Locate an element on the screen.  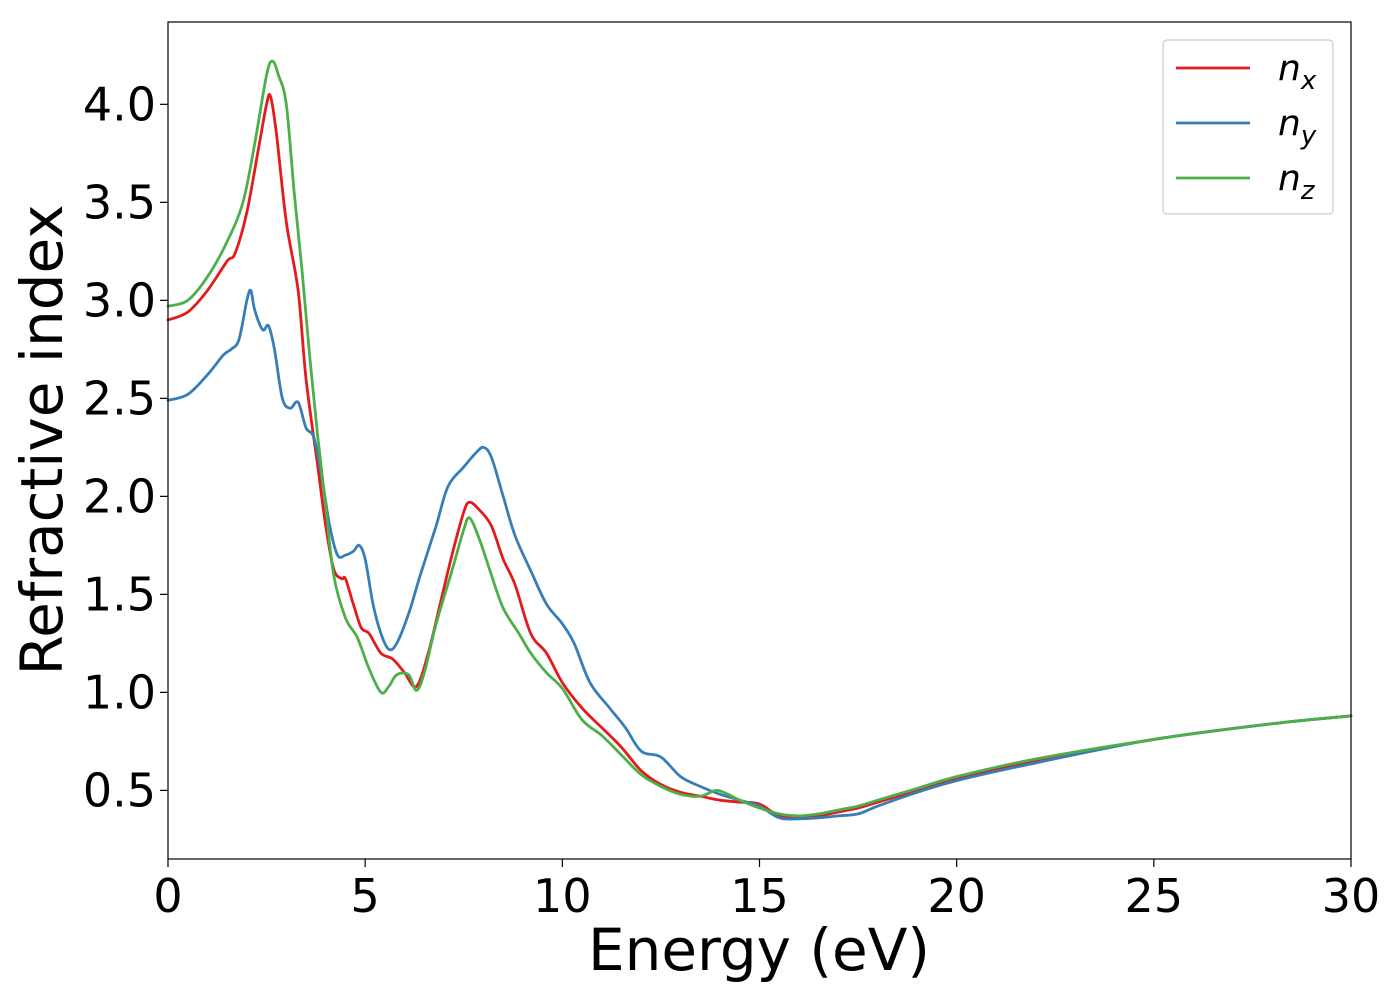
x-axis-ticks: 0 5 10 15 20 25 30 is located at coordinates (766, 891).